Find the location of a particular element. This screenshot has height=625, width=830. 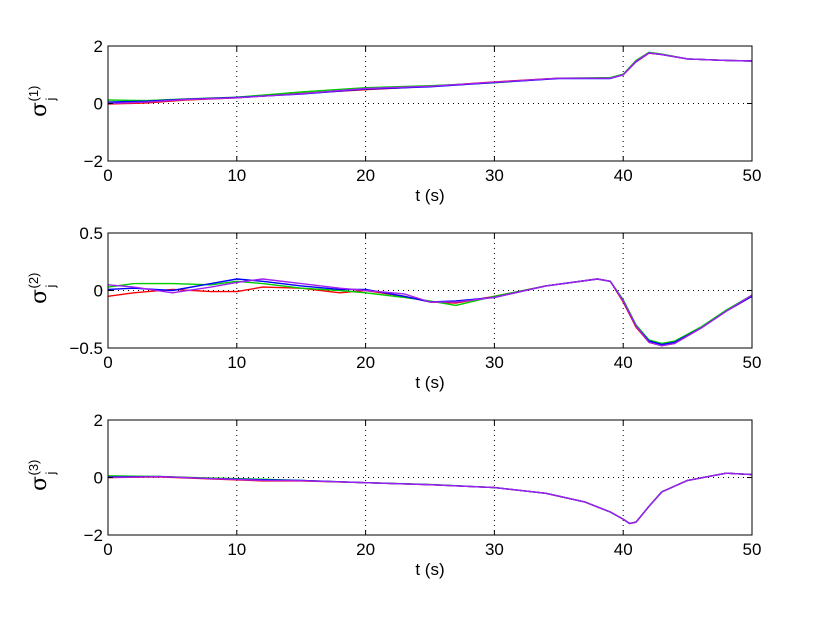

y-axis-label: σ(2) j is located at coordinates (42, 288).